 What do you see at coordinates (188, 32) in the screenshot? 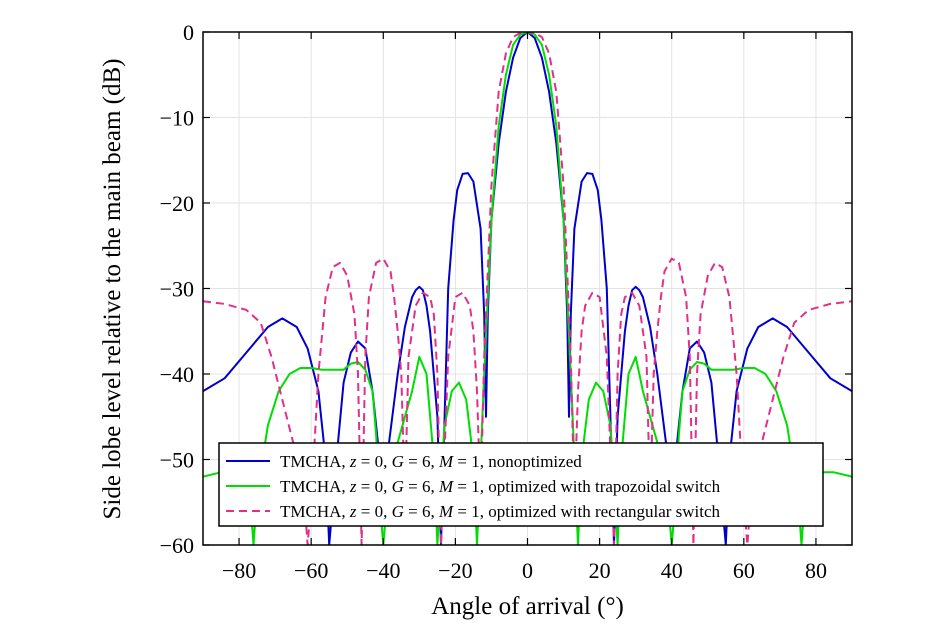
I see `y-tick-label: 0` at bounding box center [188, 32].